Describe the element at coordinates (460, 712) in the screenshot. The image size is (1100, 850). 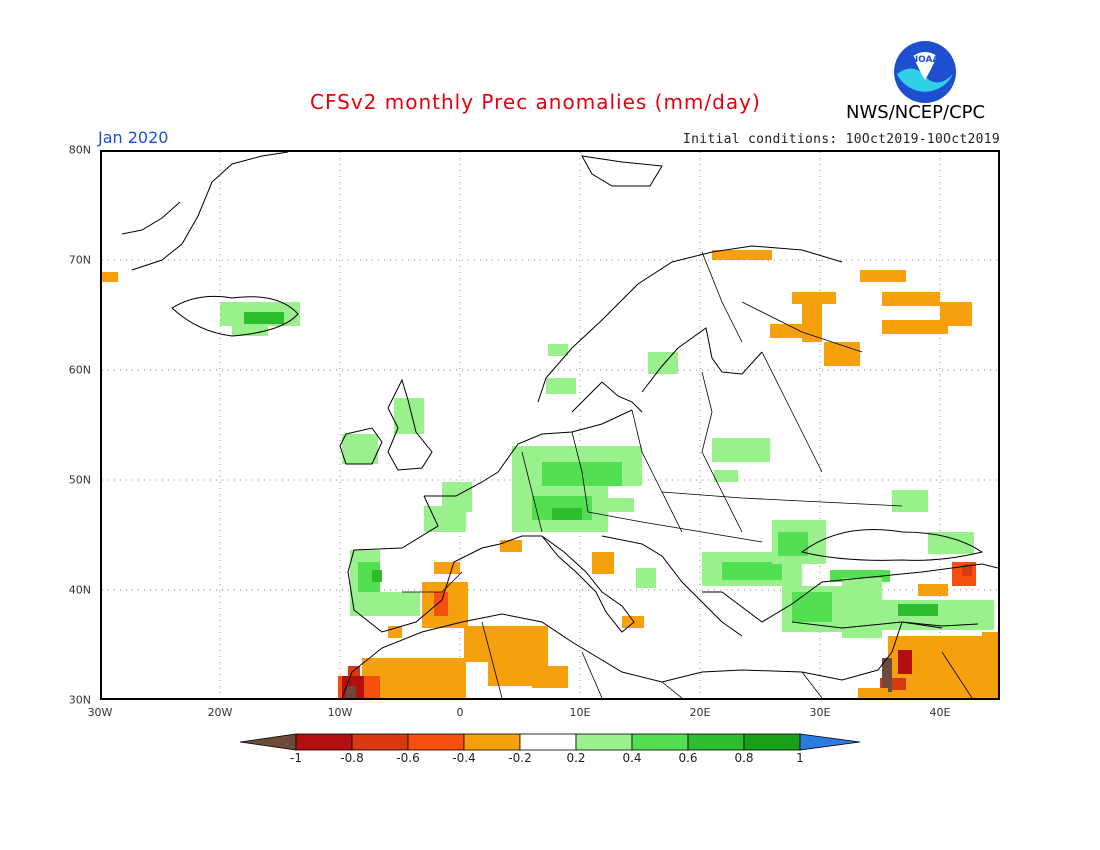
I see `lon-label: 0` at that location.